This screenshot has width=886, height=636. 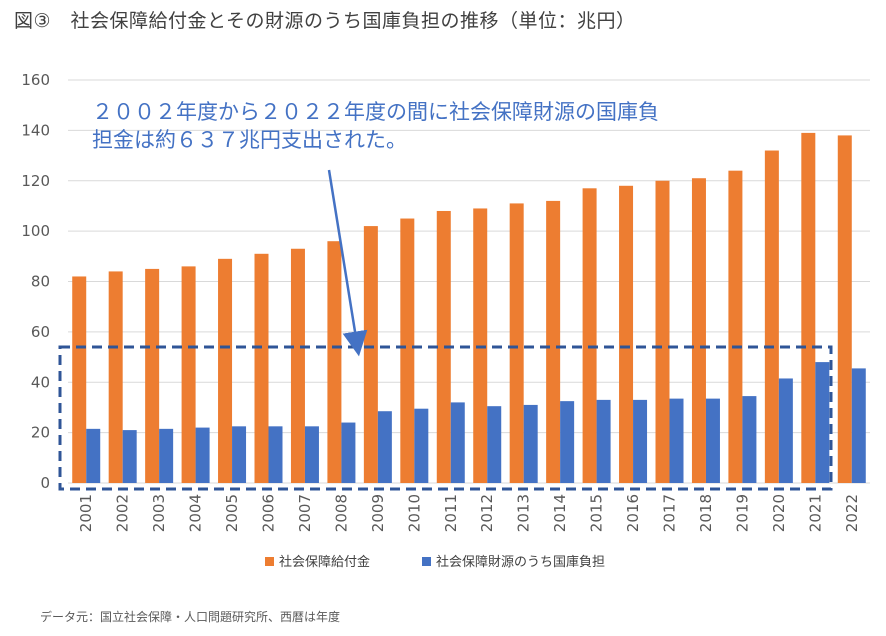 I want to click on x-tick-label: 2021, so click(x=815, y=513).